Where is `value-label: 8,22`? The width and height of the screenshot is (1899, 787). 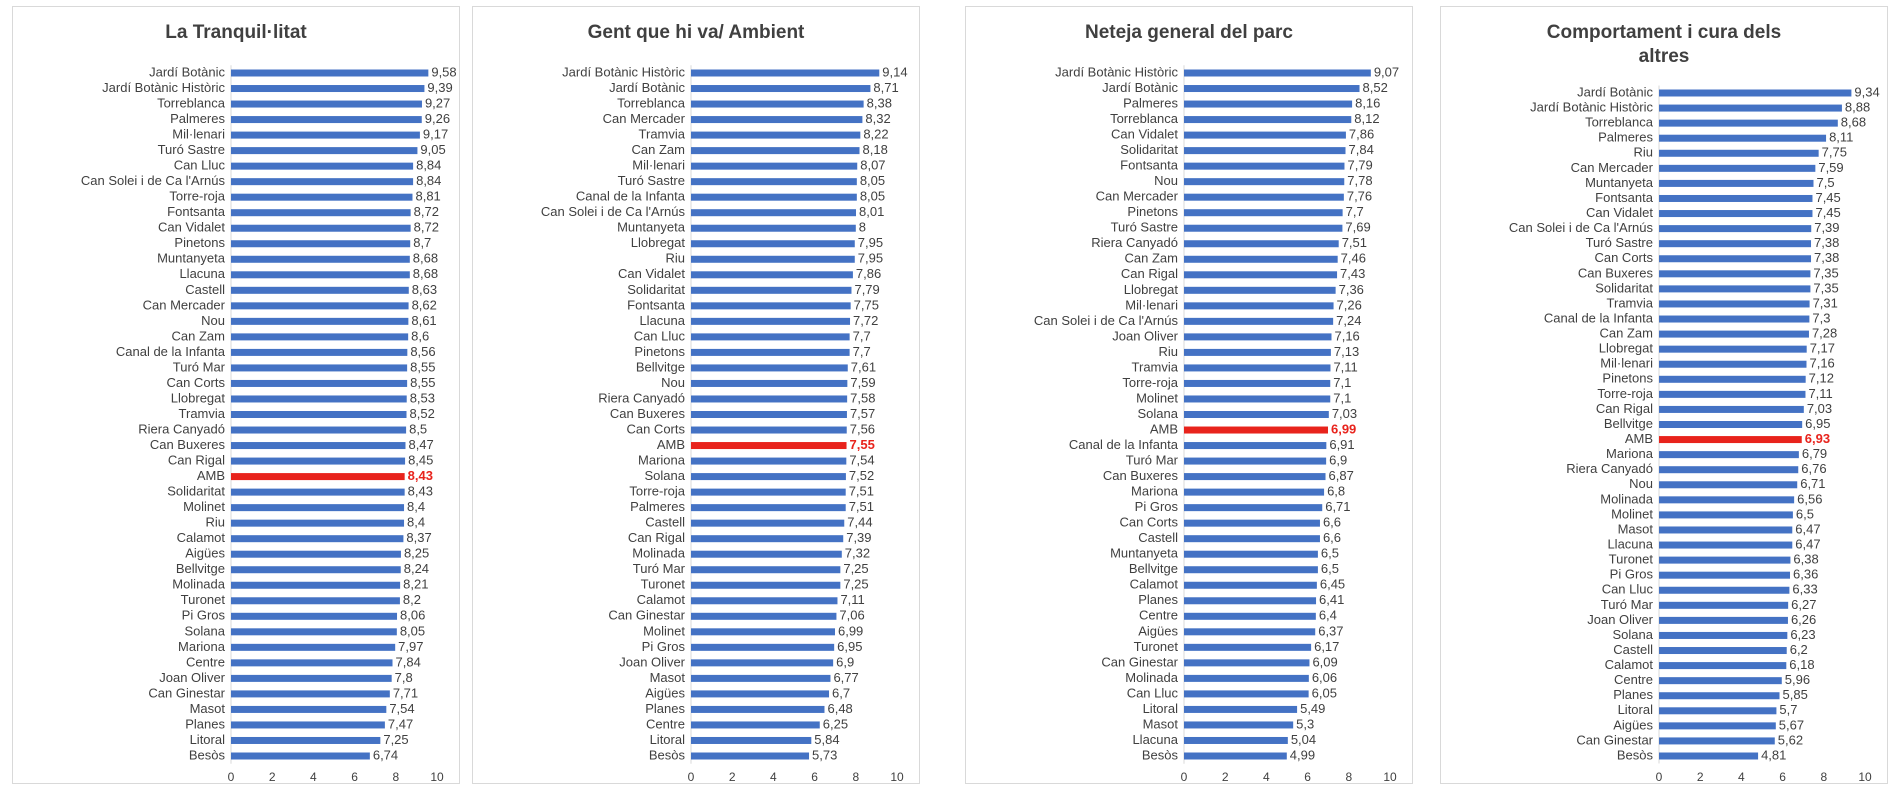 value-label: 8,22 is located at coordinates (875, 134).